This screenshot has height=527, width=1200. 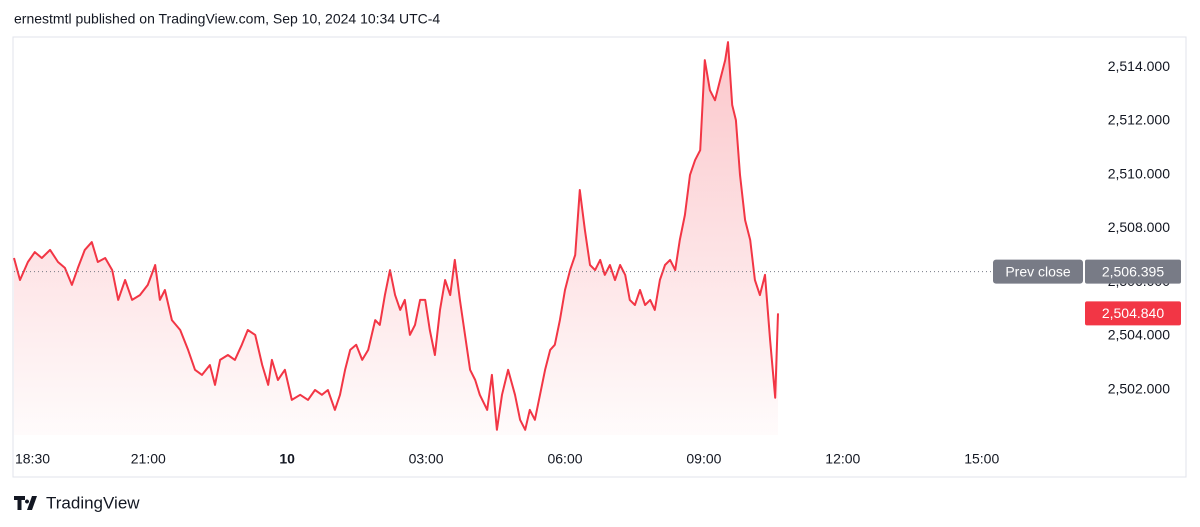 What do you see at coordinates (93, 502) in the screenshot?
I see `brand: TradingView` at bounding box center [93, 502].